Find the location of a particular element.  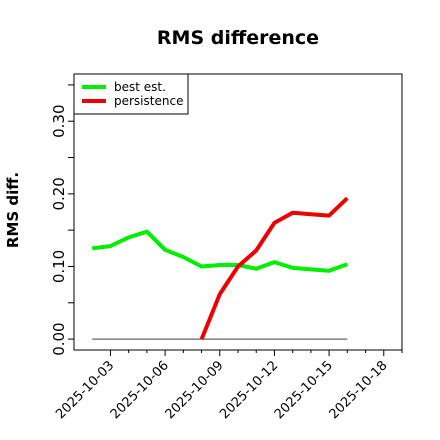

legend-label: persistence is located at coordinates (148, 101).